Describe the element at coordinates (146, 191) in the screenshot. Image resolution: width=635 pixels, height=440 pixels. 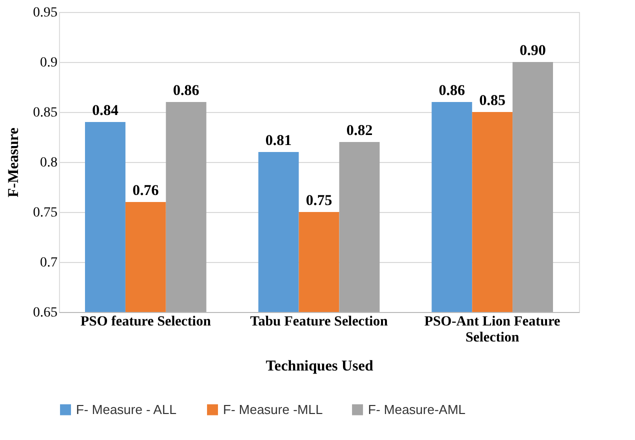
I see `data-label: 0.76` at that location.